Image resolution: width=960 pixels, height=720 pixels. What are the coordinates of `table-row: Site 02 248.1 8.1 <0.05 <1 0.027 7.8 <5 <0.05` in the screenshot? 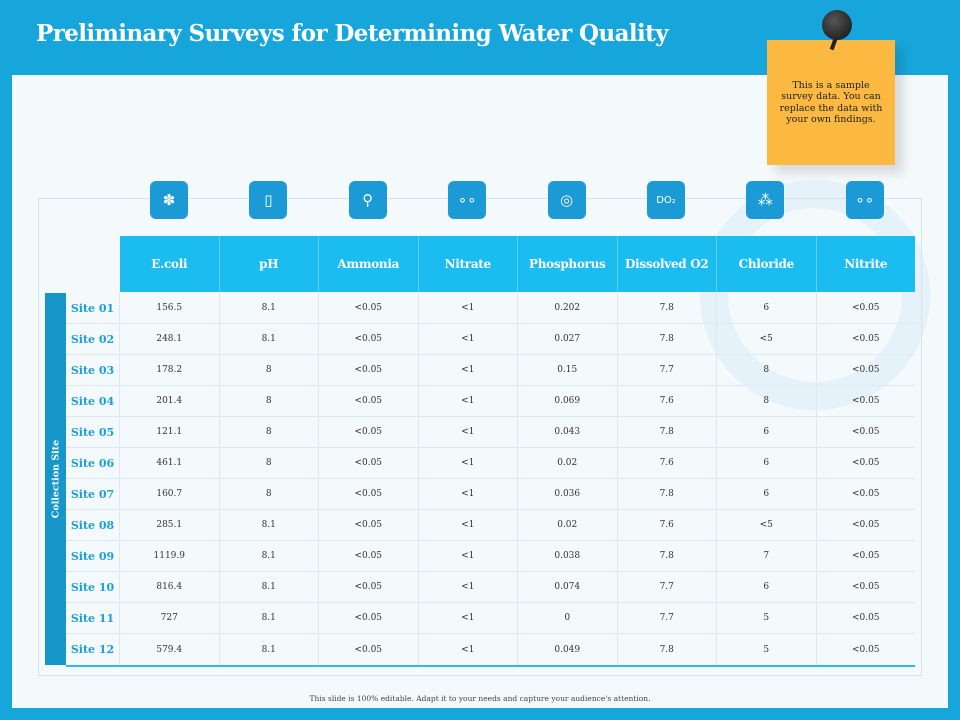 It's located at (490, 339).